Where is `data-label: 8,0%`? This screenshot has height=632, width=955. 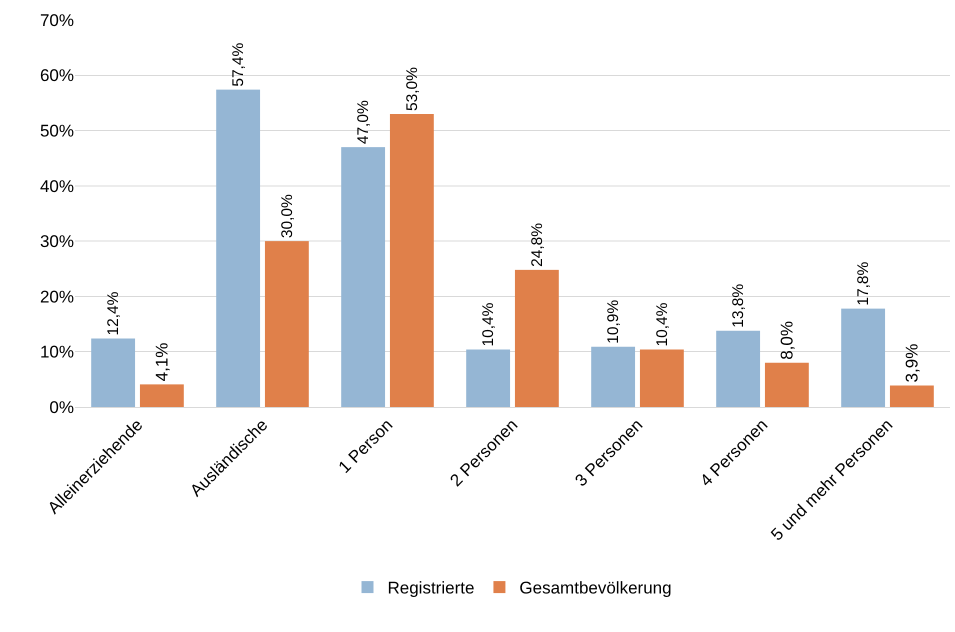
data-label: 8,0% is located at coordinates (786, 340).